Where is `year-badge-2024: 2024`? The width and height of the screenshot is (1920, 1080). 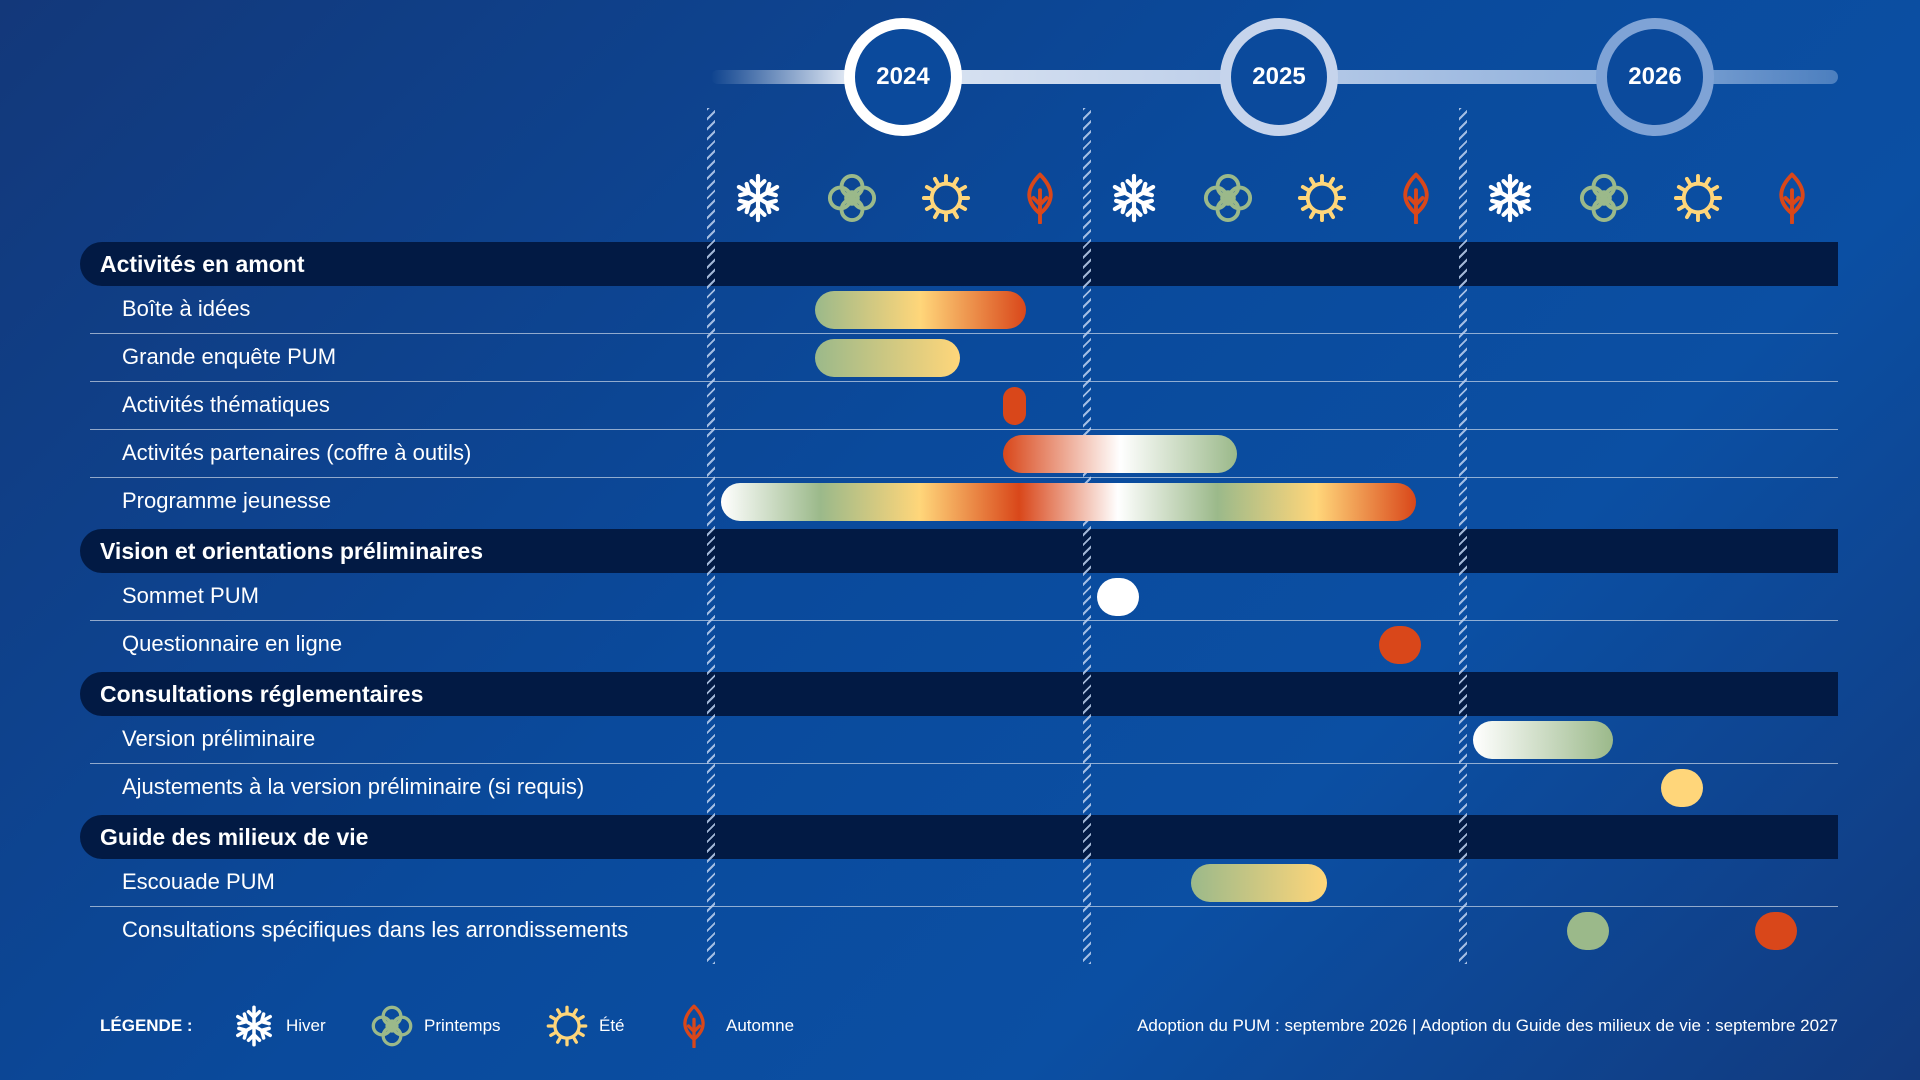 year-badge-2024: 2024 is located at coordinates (903, 77).